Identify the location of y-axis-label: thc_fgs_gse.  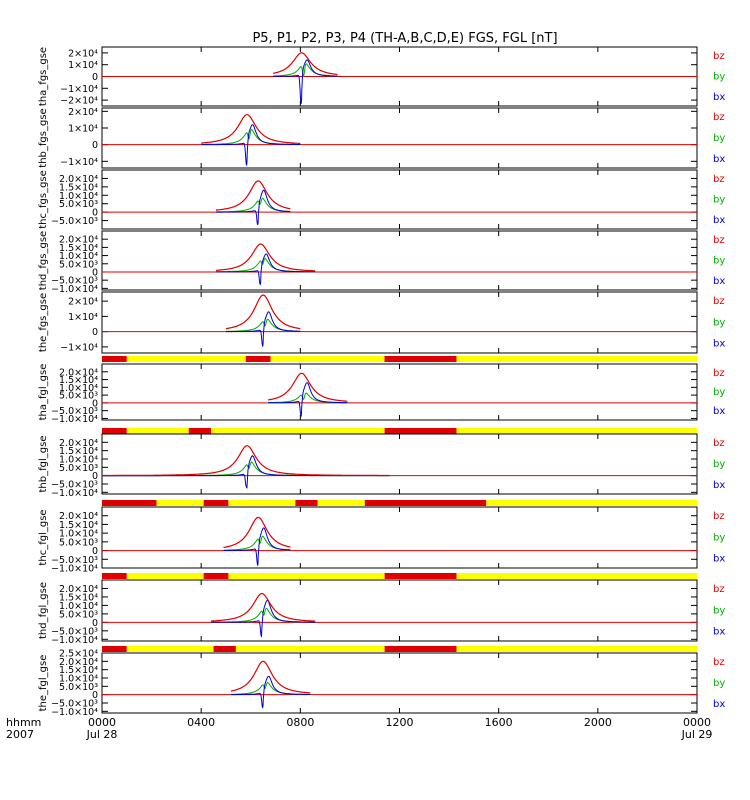
(43, 199).